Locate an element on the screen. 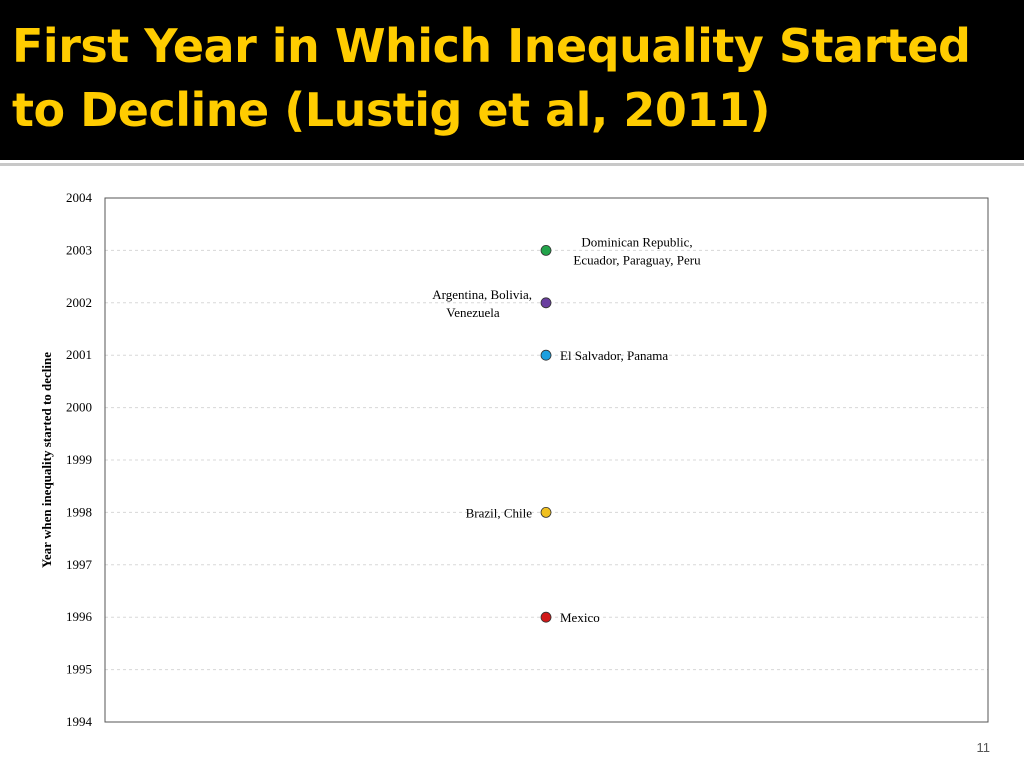  data-label-line: El Salvador, Panama is located at coordinates (614, 355).